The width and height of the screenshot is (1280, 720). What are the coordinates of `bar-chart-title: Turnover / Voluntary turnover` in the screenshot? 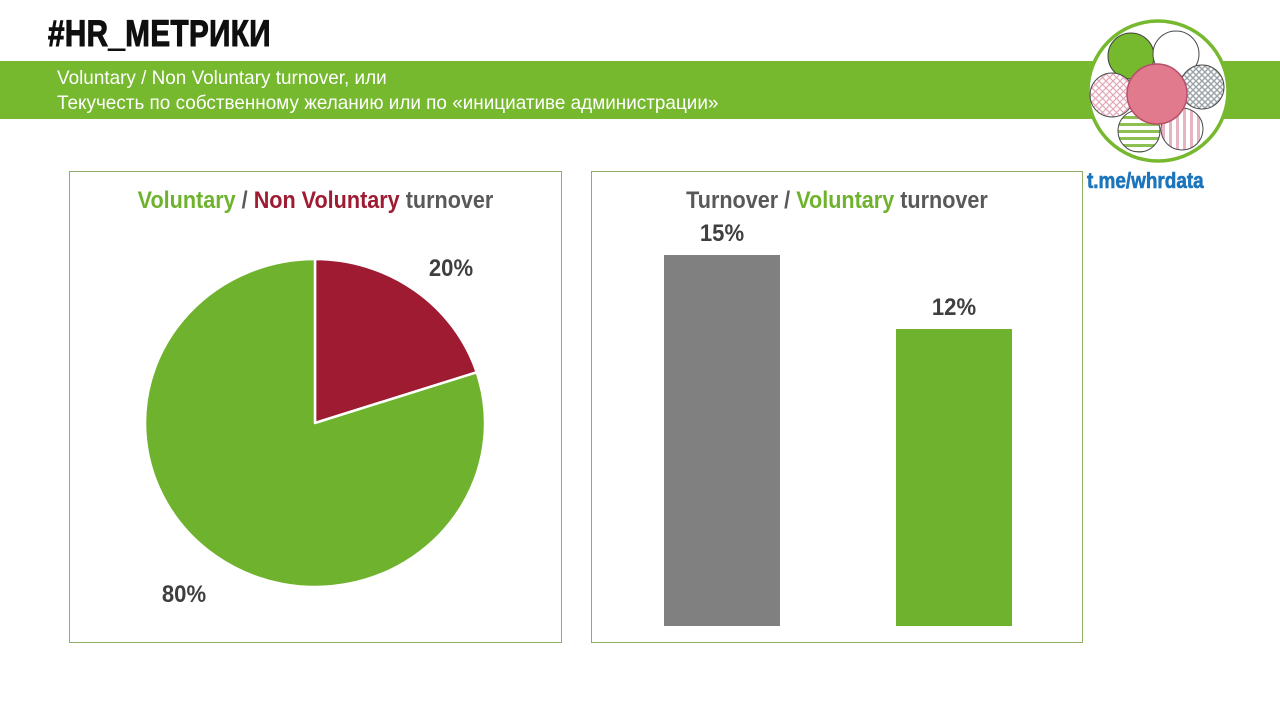 It's located at (837, 201).